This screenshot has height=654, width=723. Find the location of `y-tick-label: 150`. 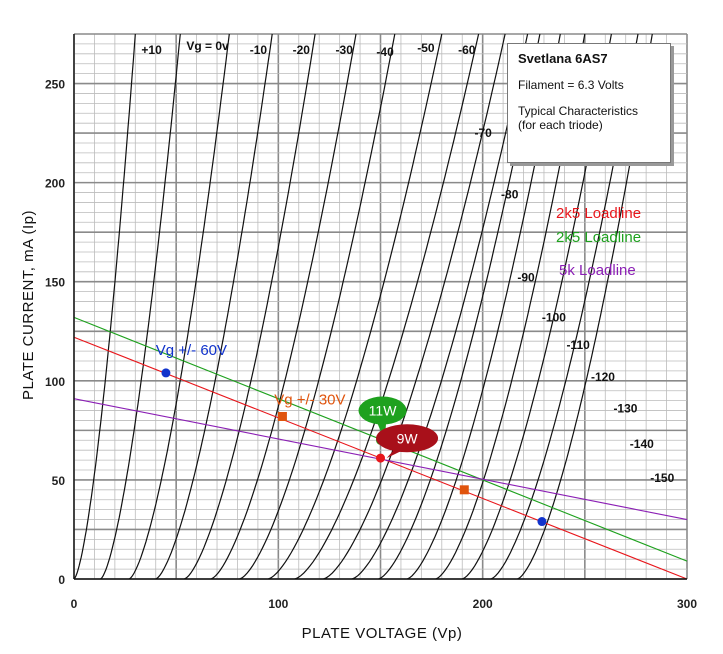

y-tick-label: 150 is located at coordinates (55, 283).